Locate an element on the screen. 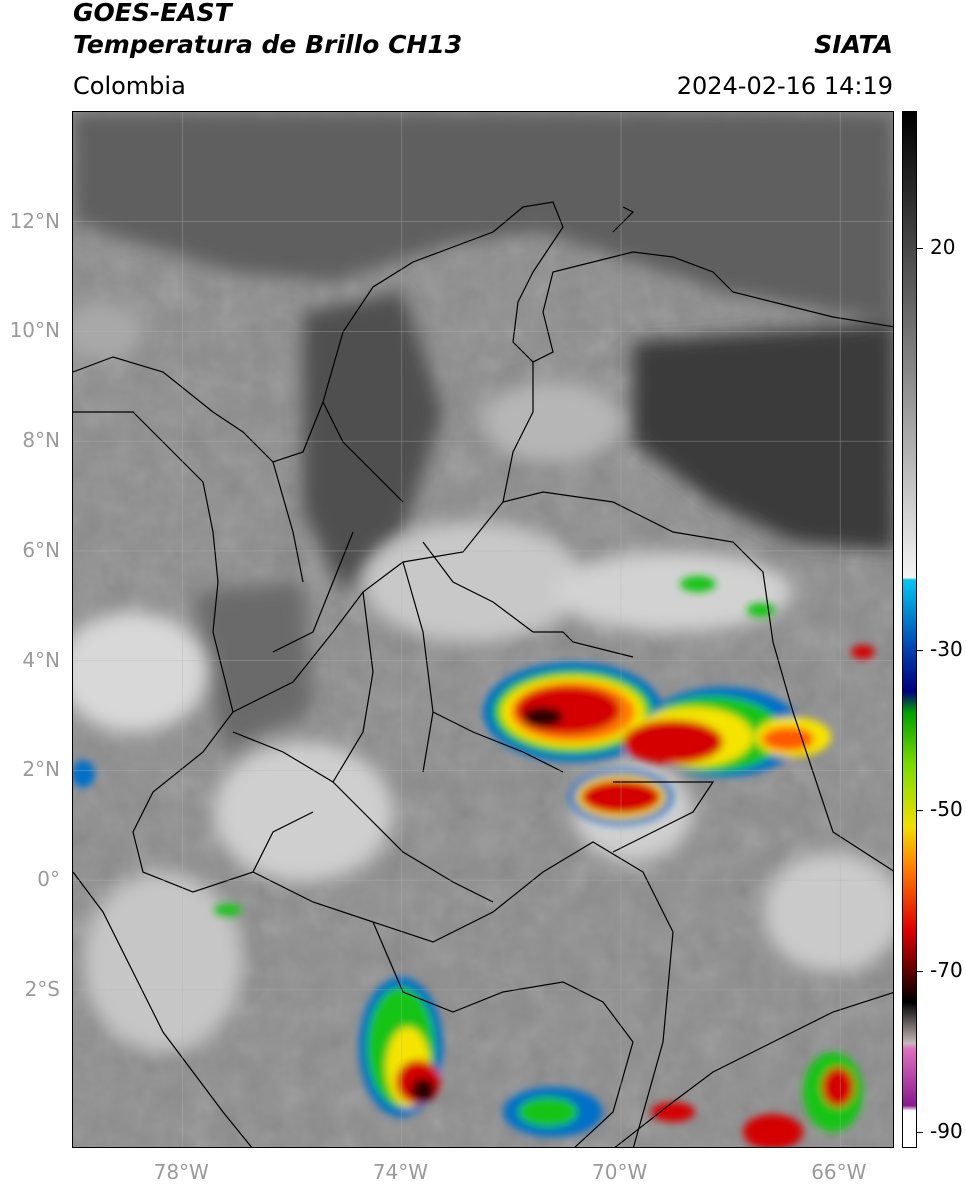 Image resolution: width=966 pixels, height=1190 pixels. agency-label: SIATA is located at coordinates (853, 44).